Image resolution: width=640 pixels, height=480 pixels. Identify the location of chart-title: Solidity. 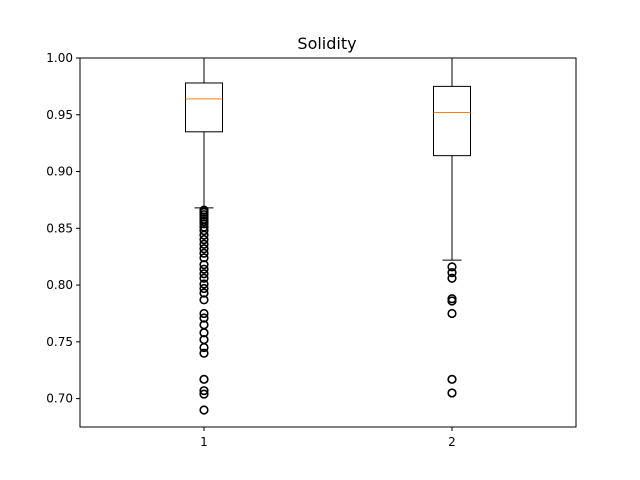
(326, 43).